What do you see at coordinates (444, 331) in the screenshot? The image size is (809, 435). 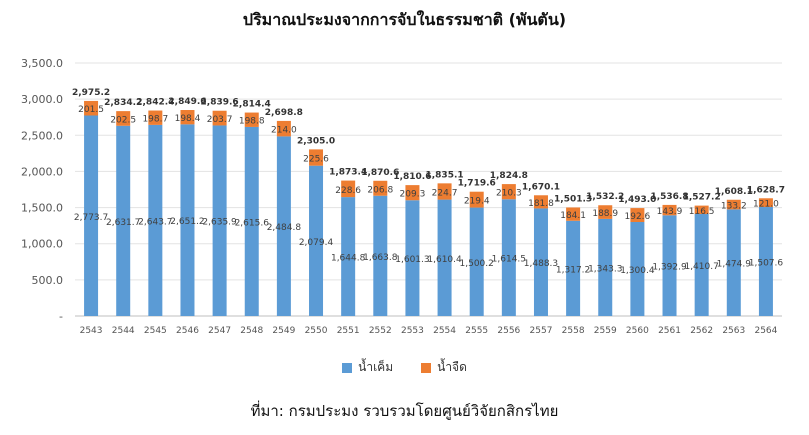 I see `x-tick-label: 2554` at bounding box center [444, 331].